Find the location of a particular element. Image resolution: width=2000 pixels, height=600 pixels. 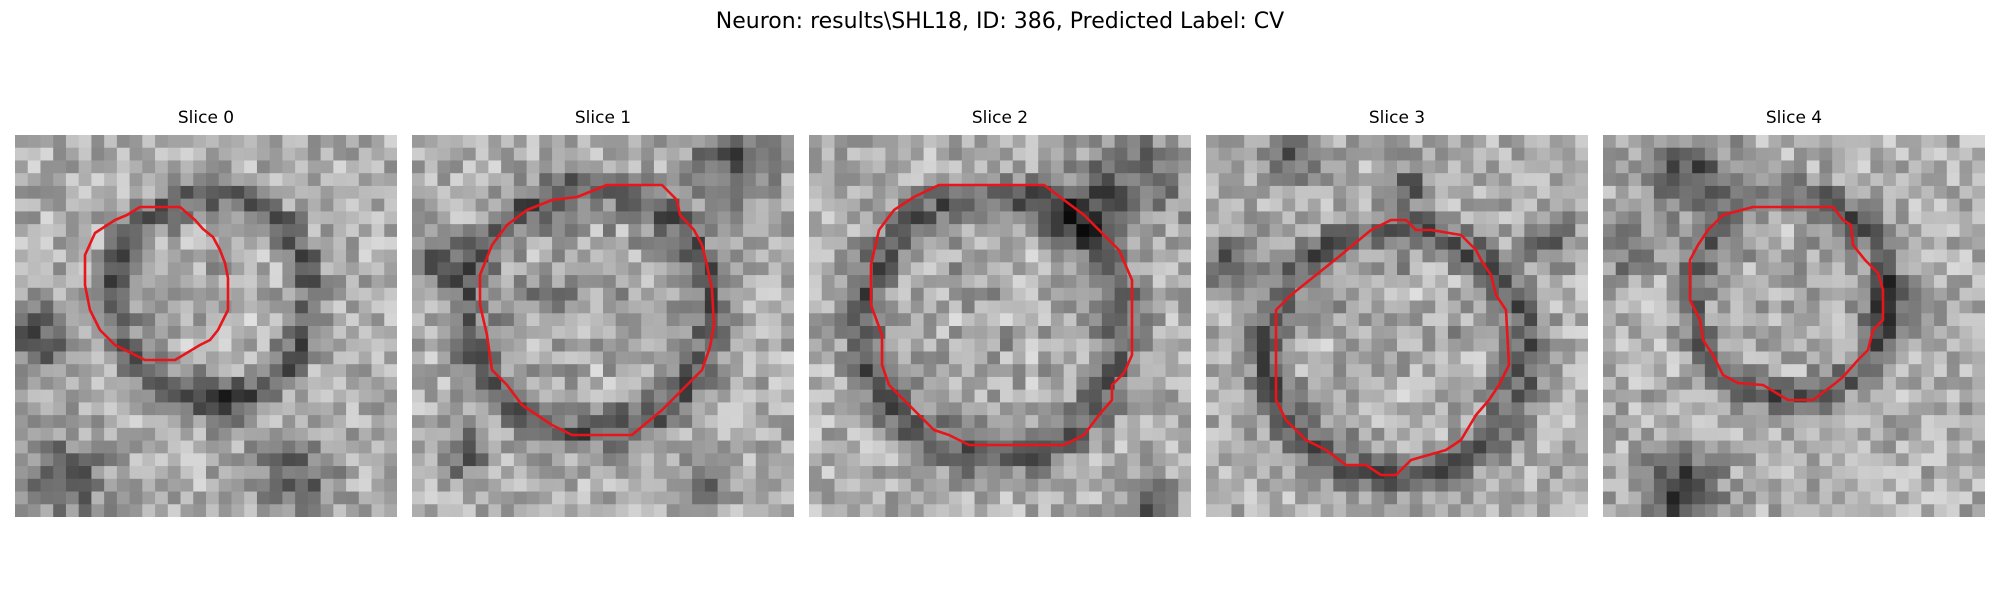

slice-panel-2: Slice 2 is located at coordinates (1000, 313).